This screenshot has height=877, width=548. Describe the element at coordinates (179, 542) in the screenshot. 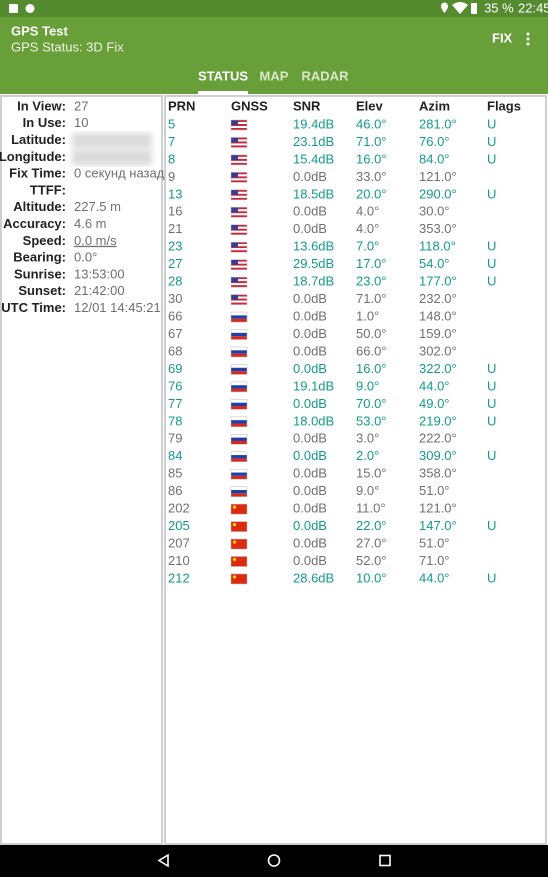

I see `sat-prn: 207` at that location.